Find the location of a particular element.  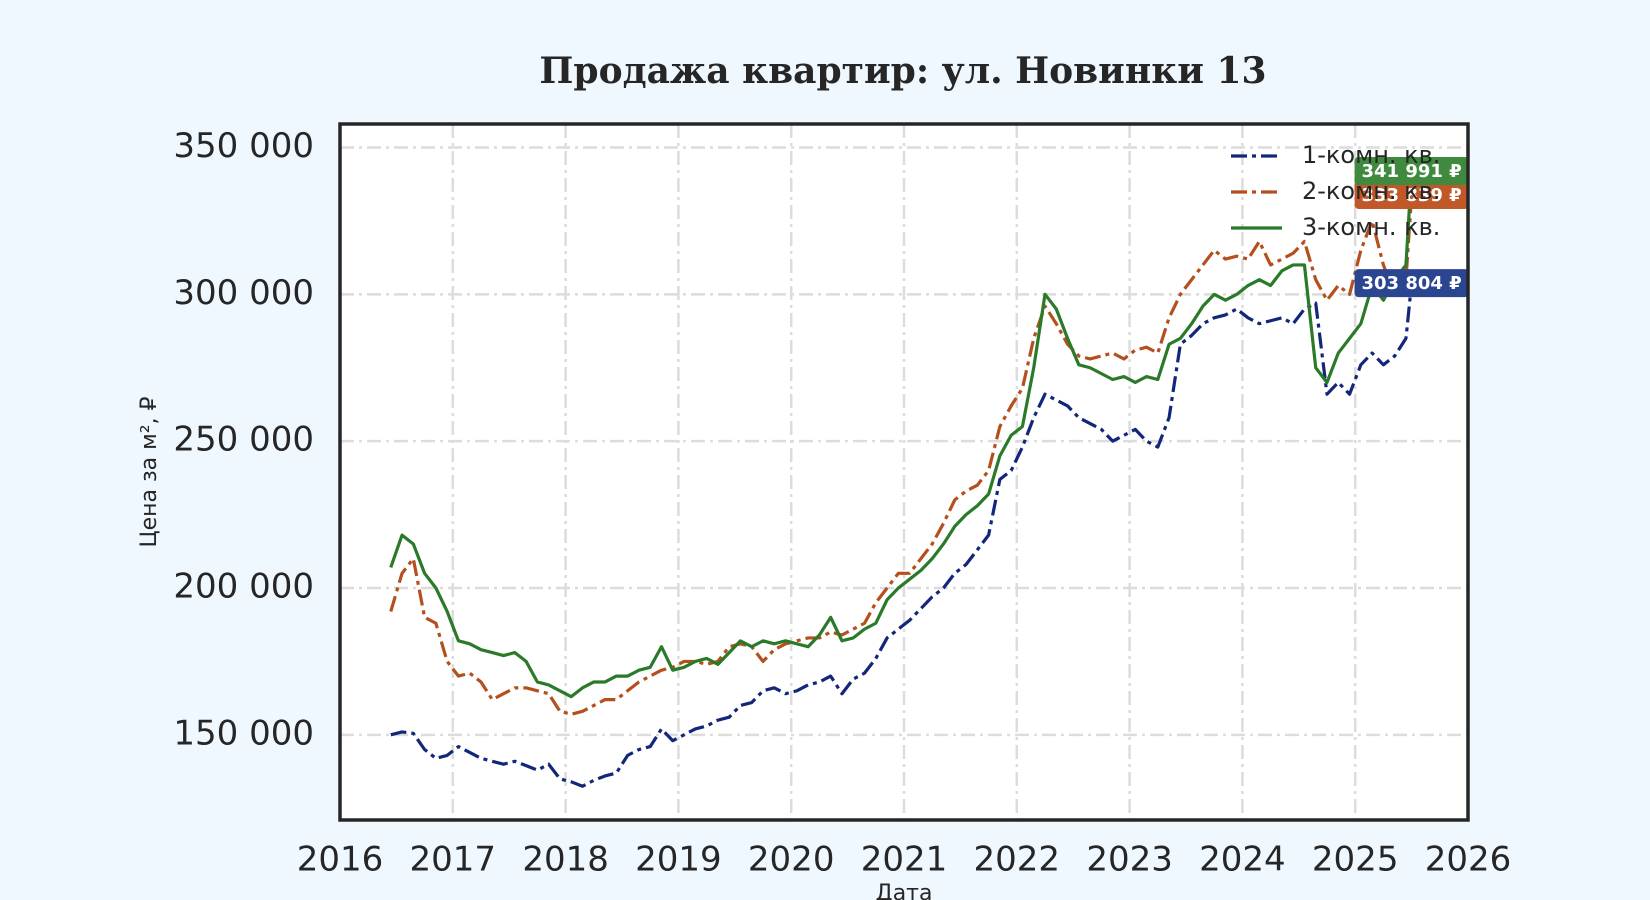

x-tick-label: 2024 is located at coordinates (1242, 860).